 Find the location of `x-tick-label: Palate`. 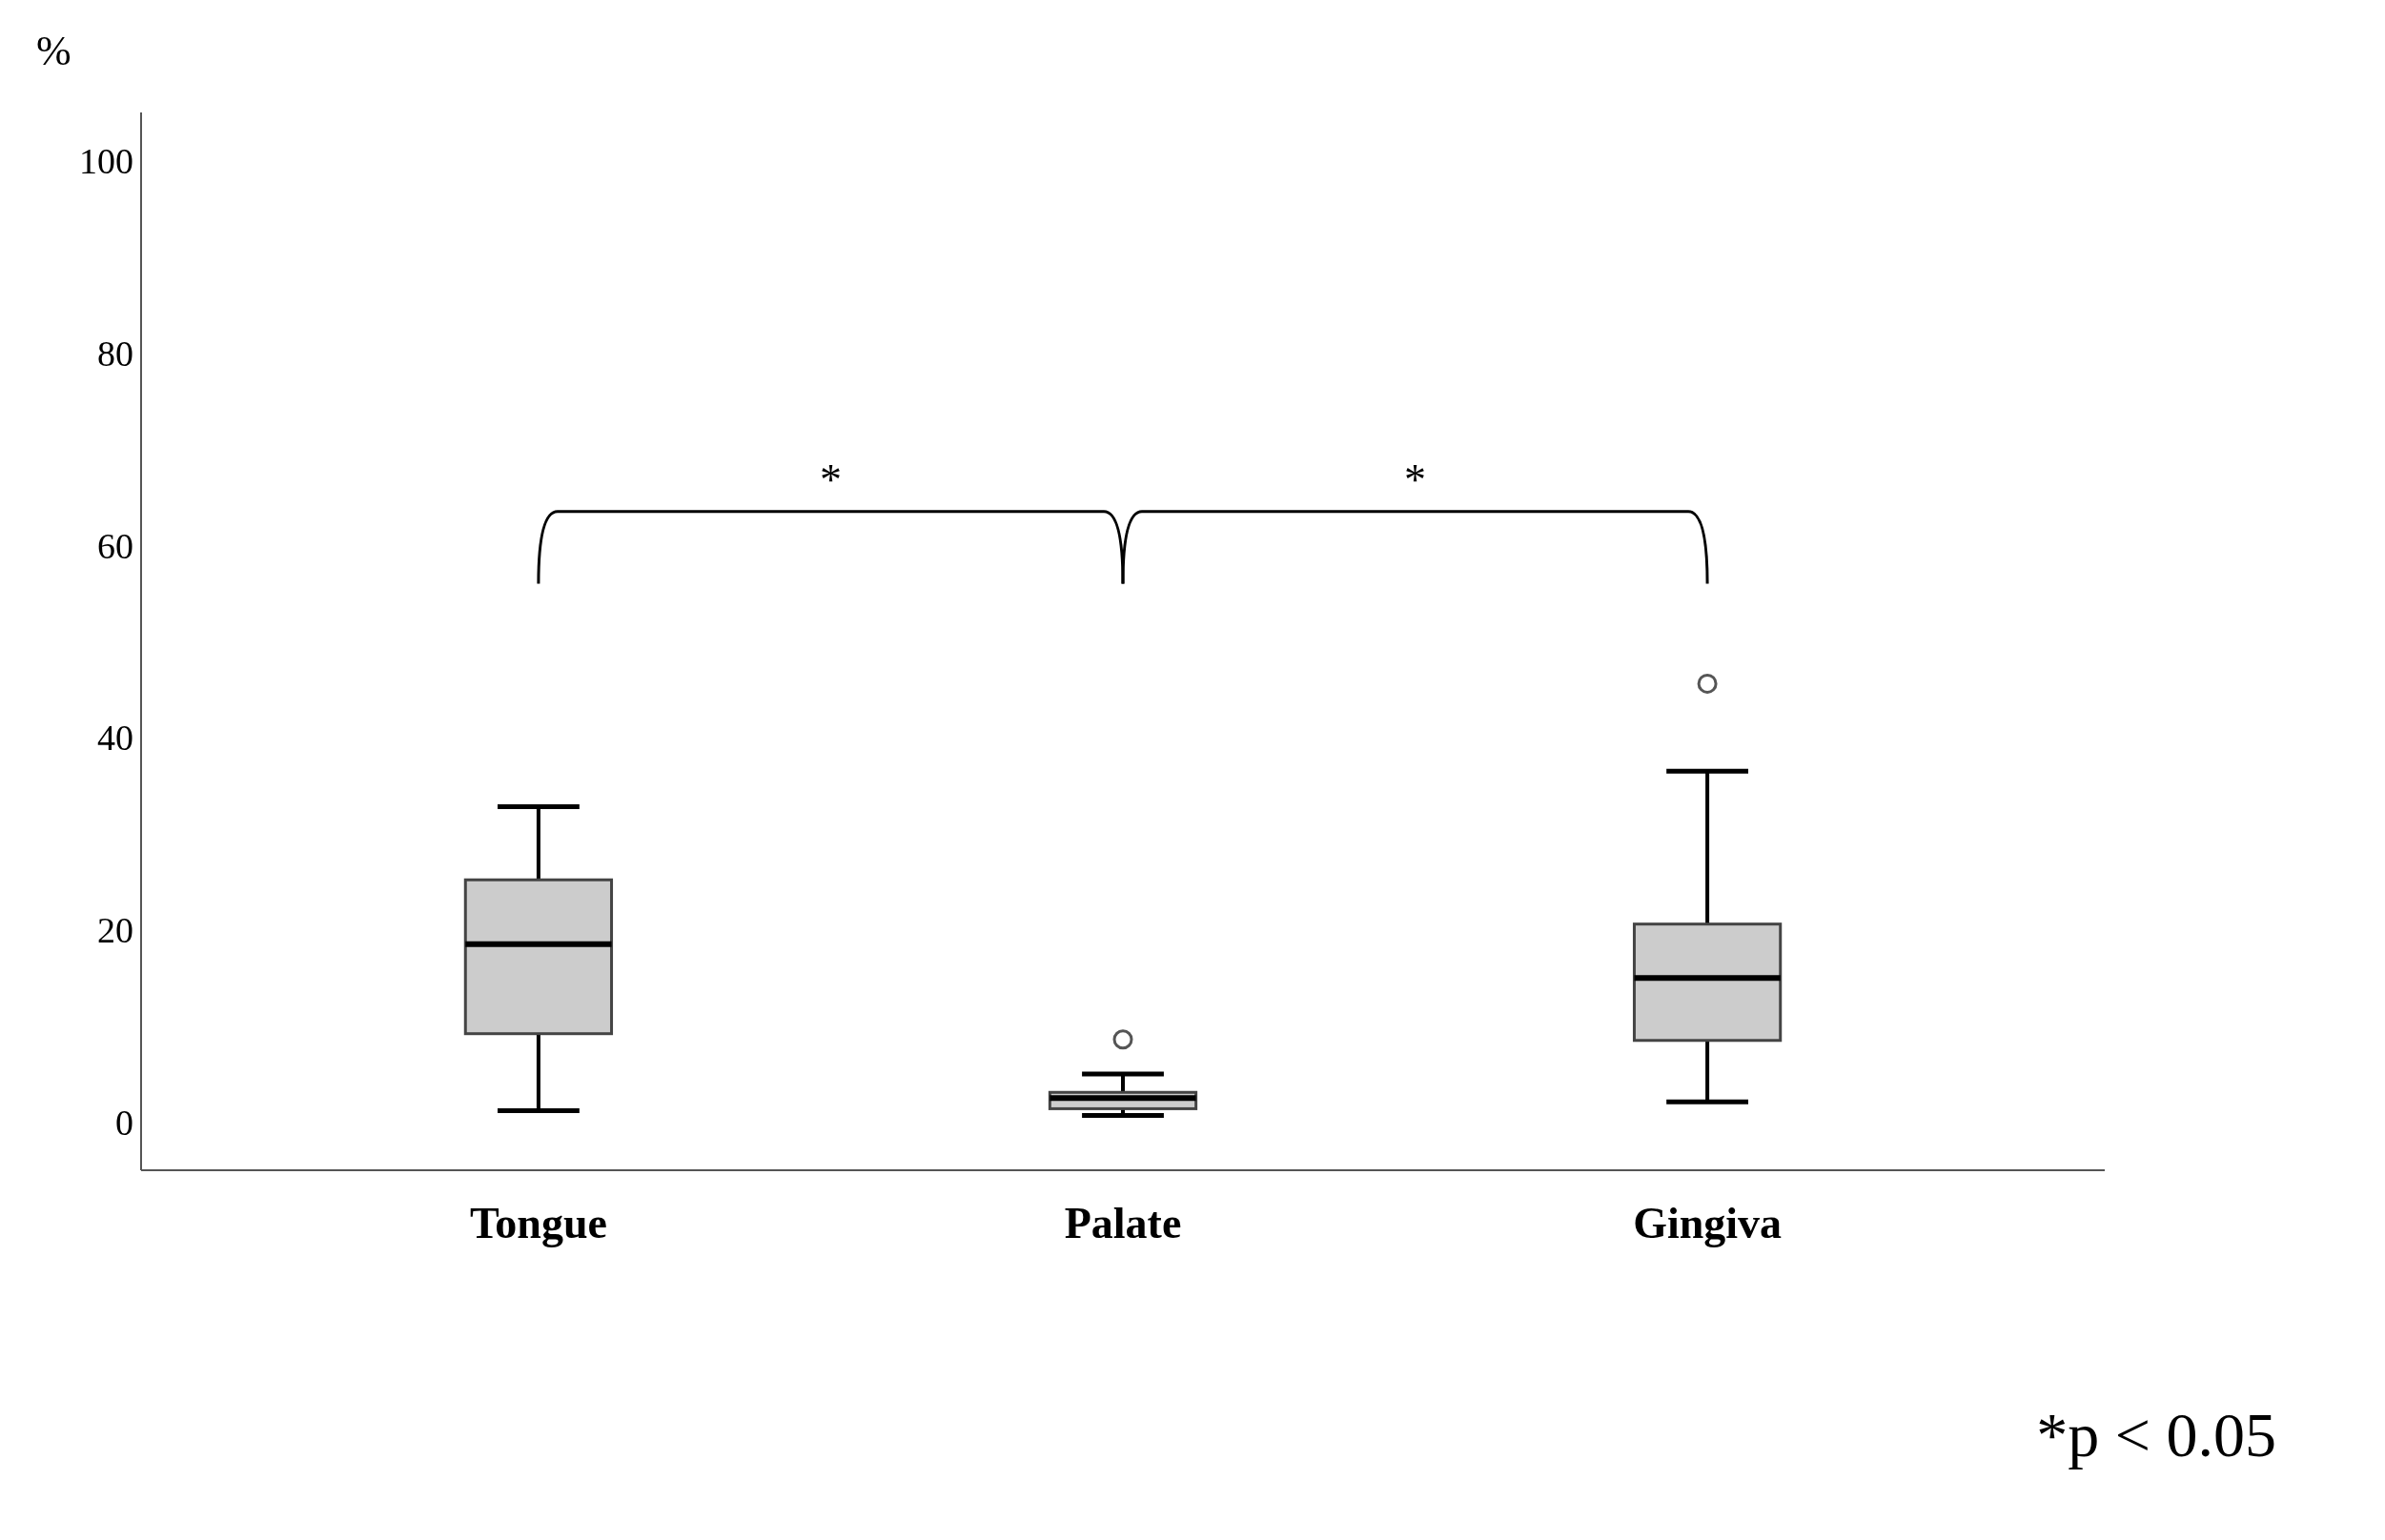

x-tick-label: Palate is located at coordinates (1123, 1222).